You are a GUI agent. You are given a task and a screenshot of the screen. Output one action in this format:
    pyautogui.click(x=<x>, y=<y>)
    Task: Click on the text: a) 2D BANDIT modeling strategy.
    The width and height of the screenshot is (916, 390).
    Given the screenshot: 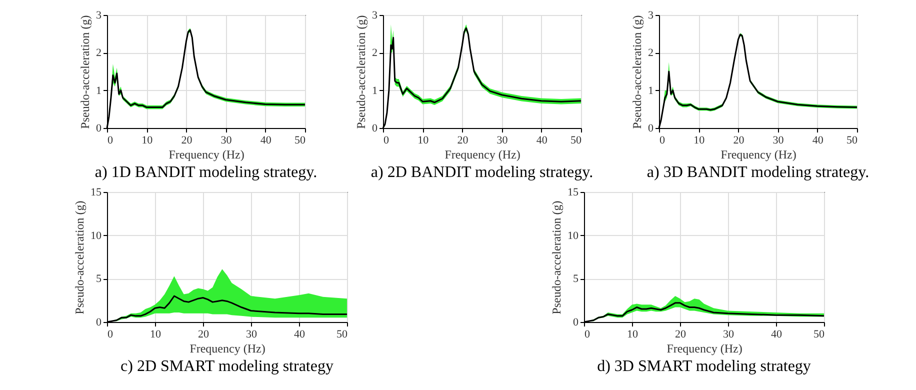 What is the action you would take?
    pyautogui.click(x=482, y=172)
    